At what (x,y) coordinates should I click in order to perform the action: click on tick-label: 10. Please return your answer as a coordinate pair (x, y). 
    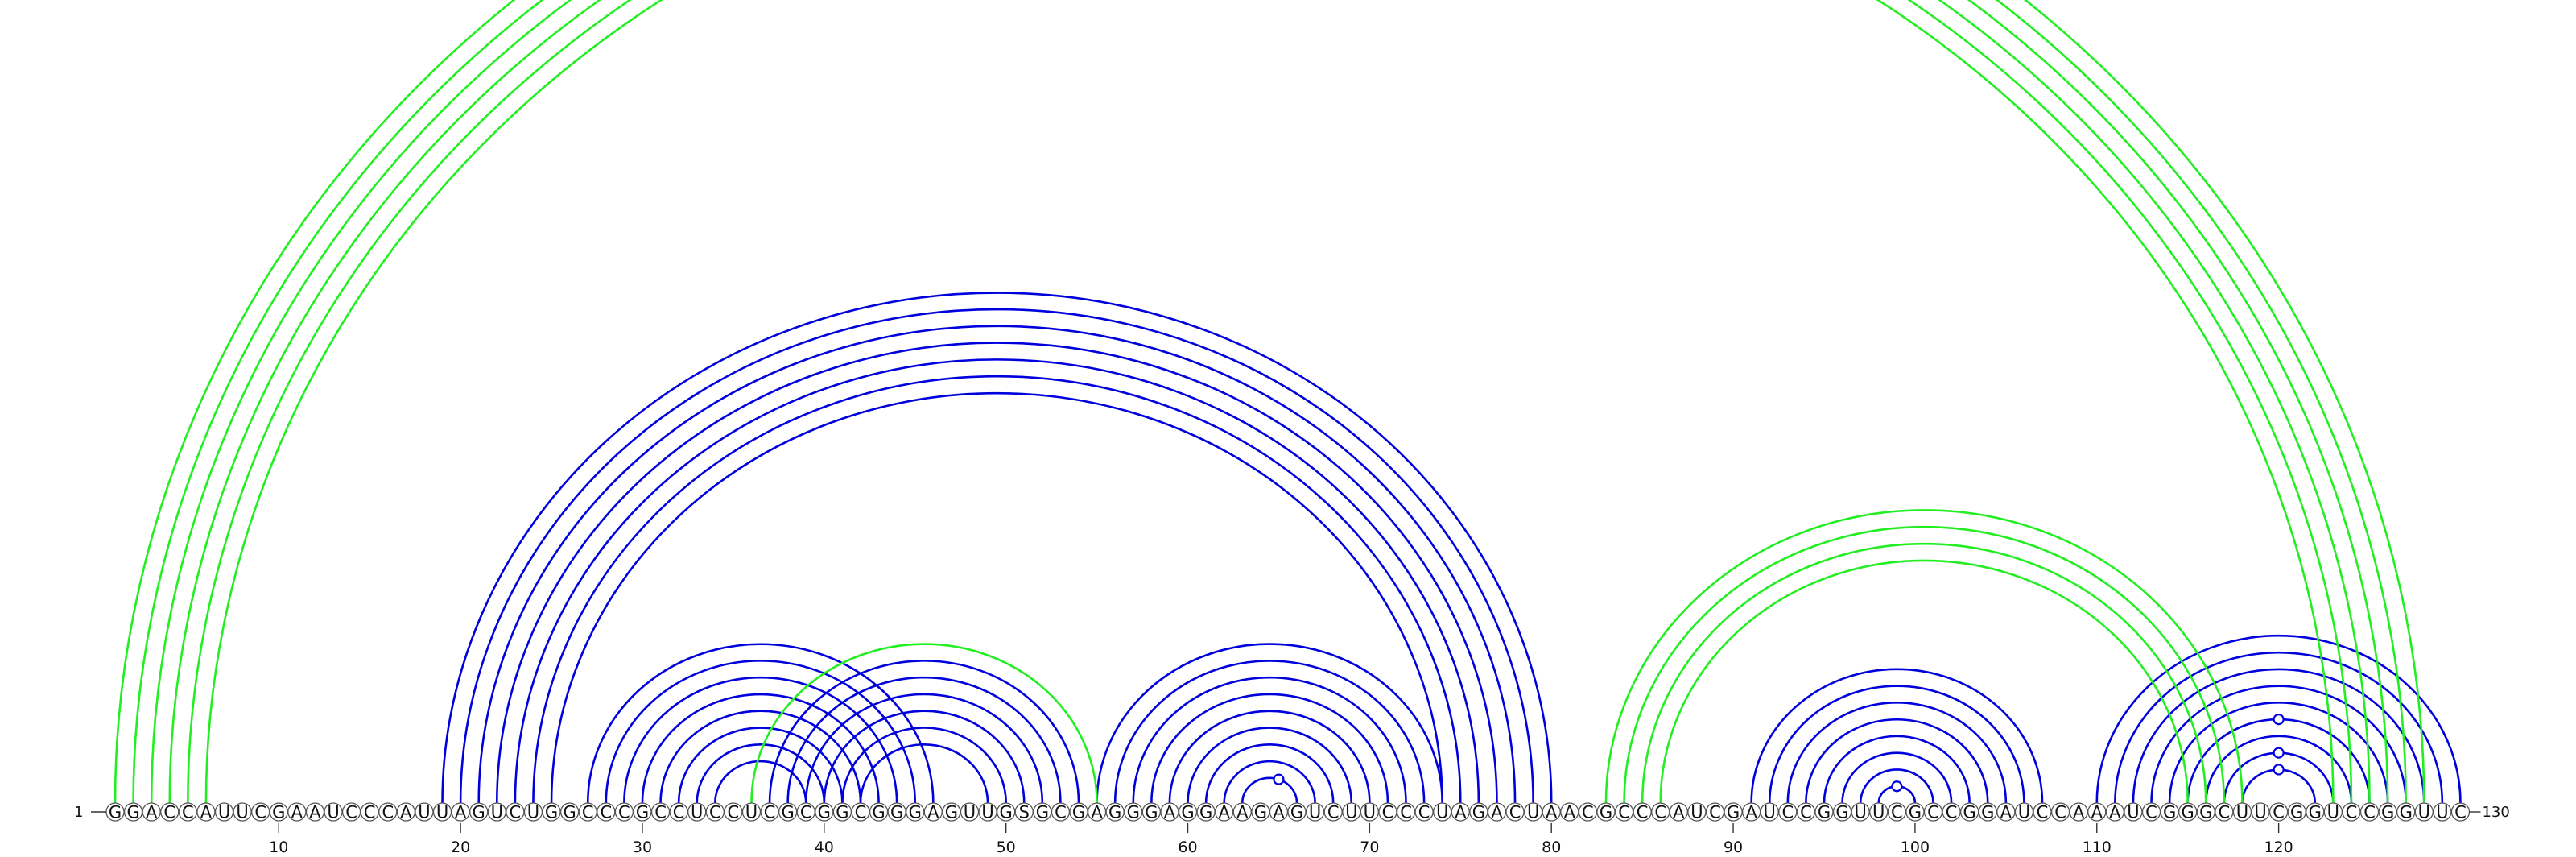
    Looking at the image, I should click on (278, 847).